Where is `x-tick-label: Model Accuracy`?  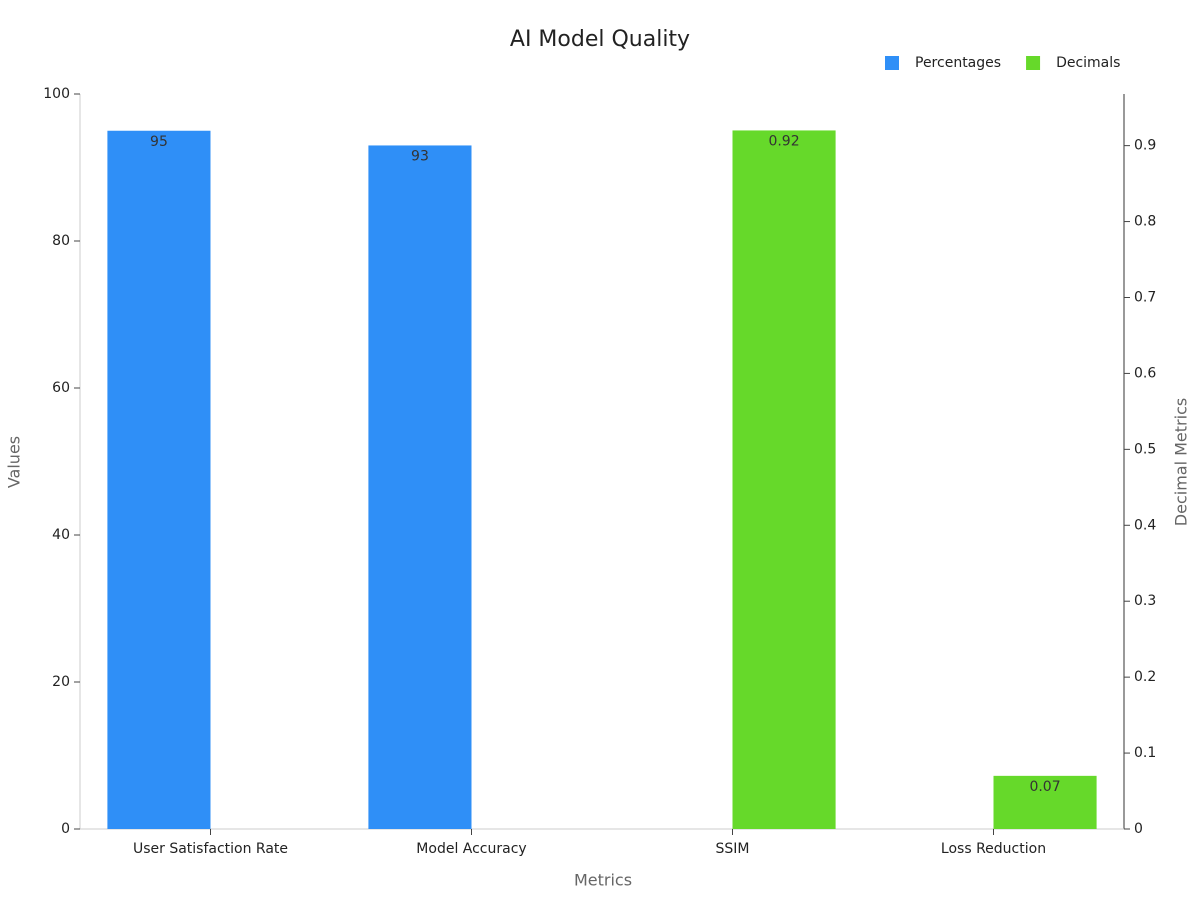
x-tick-label: Model Accuracy is located at coordinates (471, 849).